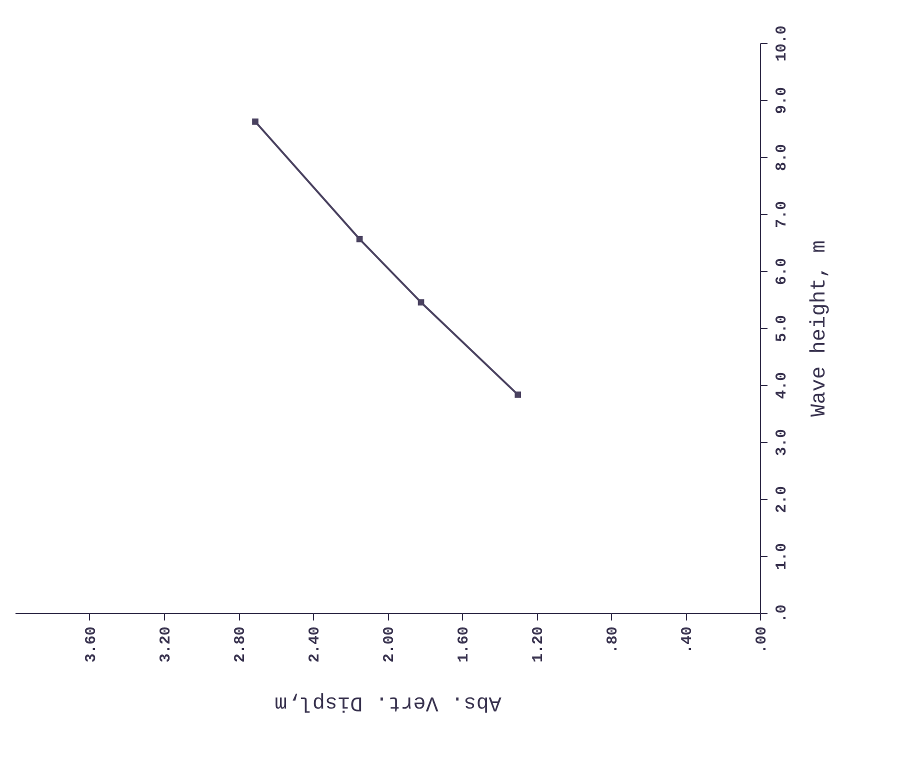 The height and width of the screenshot is (775, 897). What do you see at coordinates (782, 43) in the screenshot?
I see `y-tick-label: 10.0` at bounding box center [782, 43].